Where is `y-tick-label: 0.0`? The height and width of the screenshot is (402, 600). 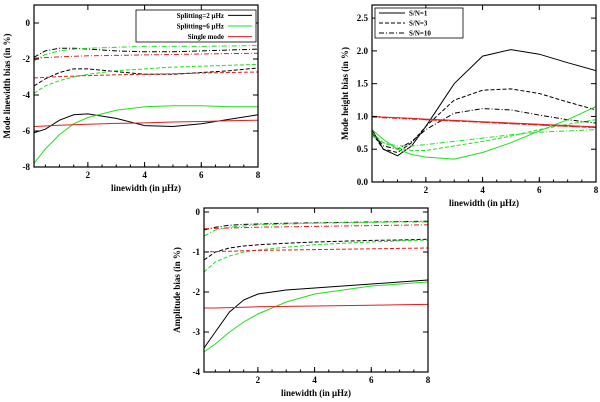 y-tick-label: 0.0 is located at coordinates (363, 182).